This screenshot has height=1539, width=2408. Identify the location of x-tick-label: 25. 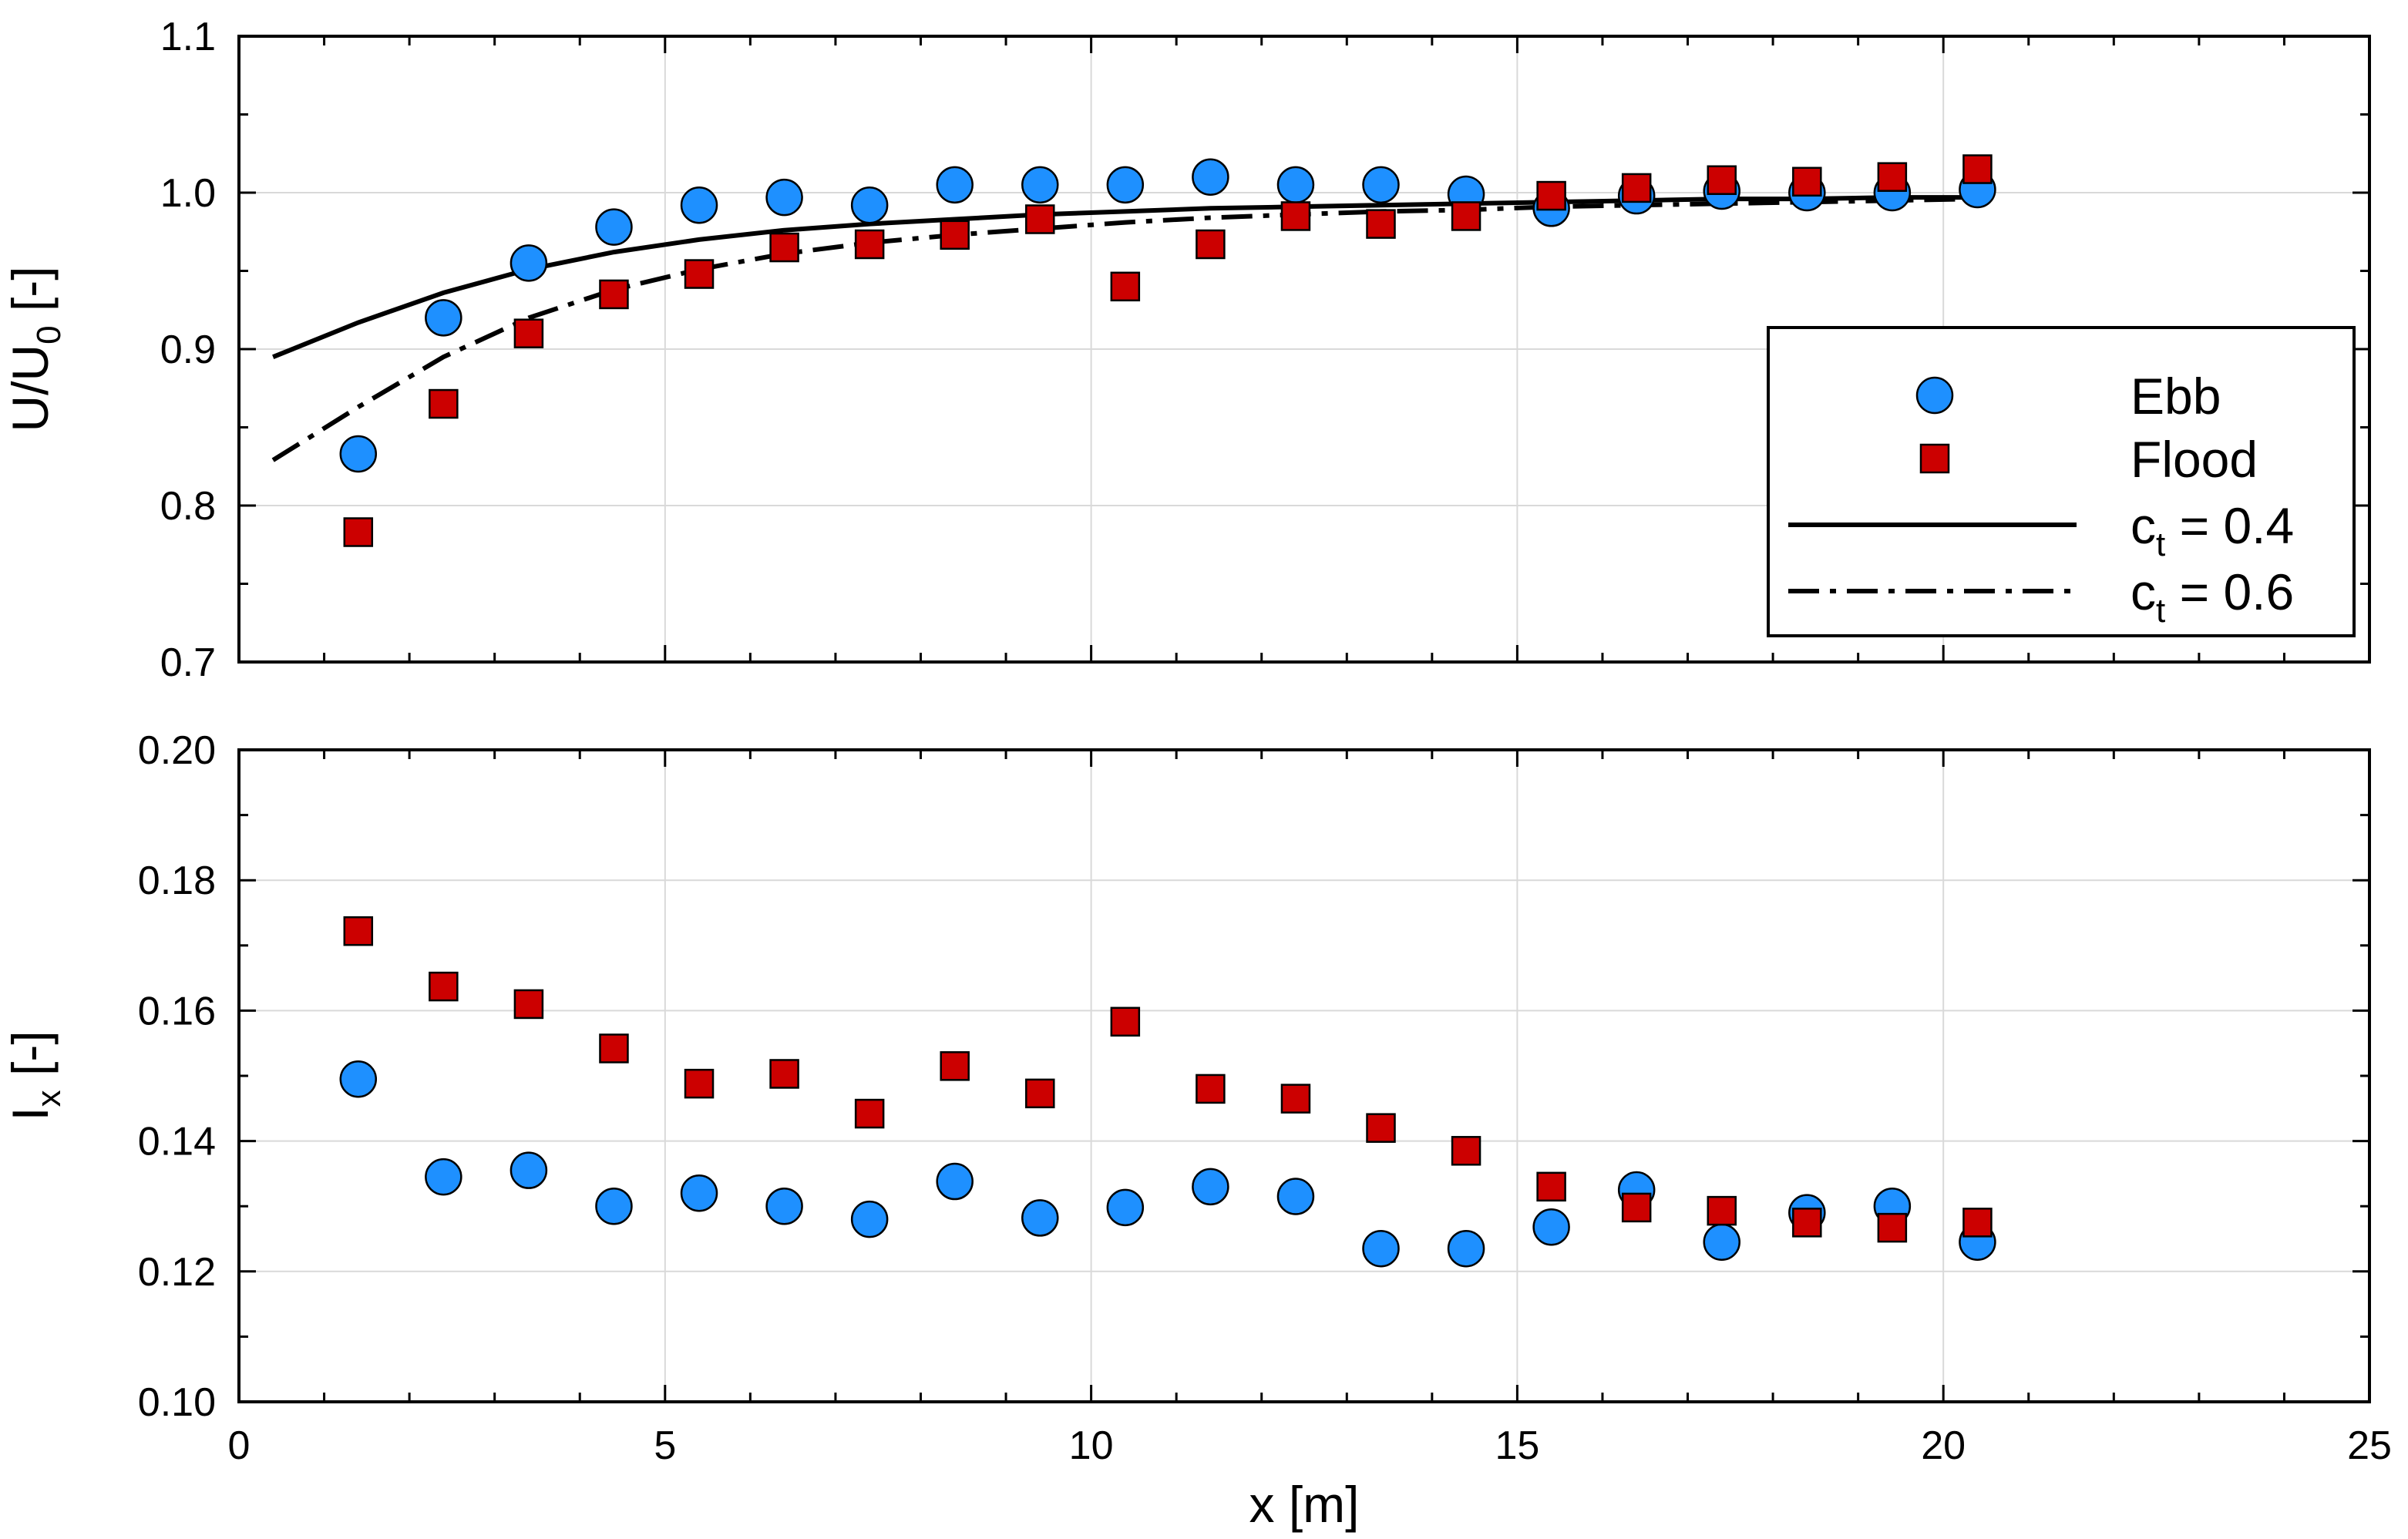
(2369, 1445).